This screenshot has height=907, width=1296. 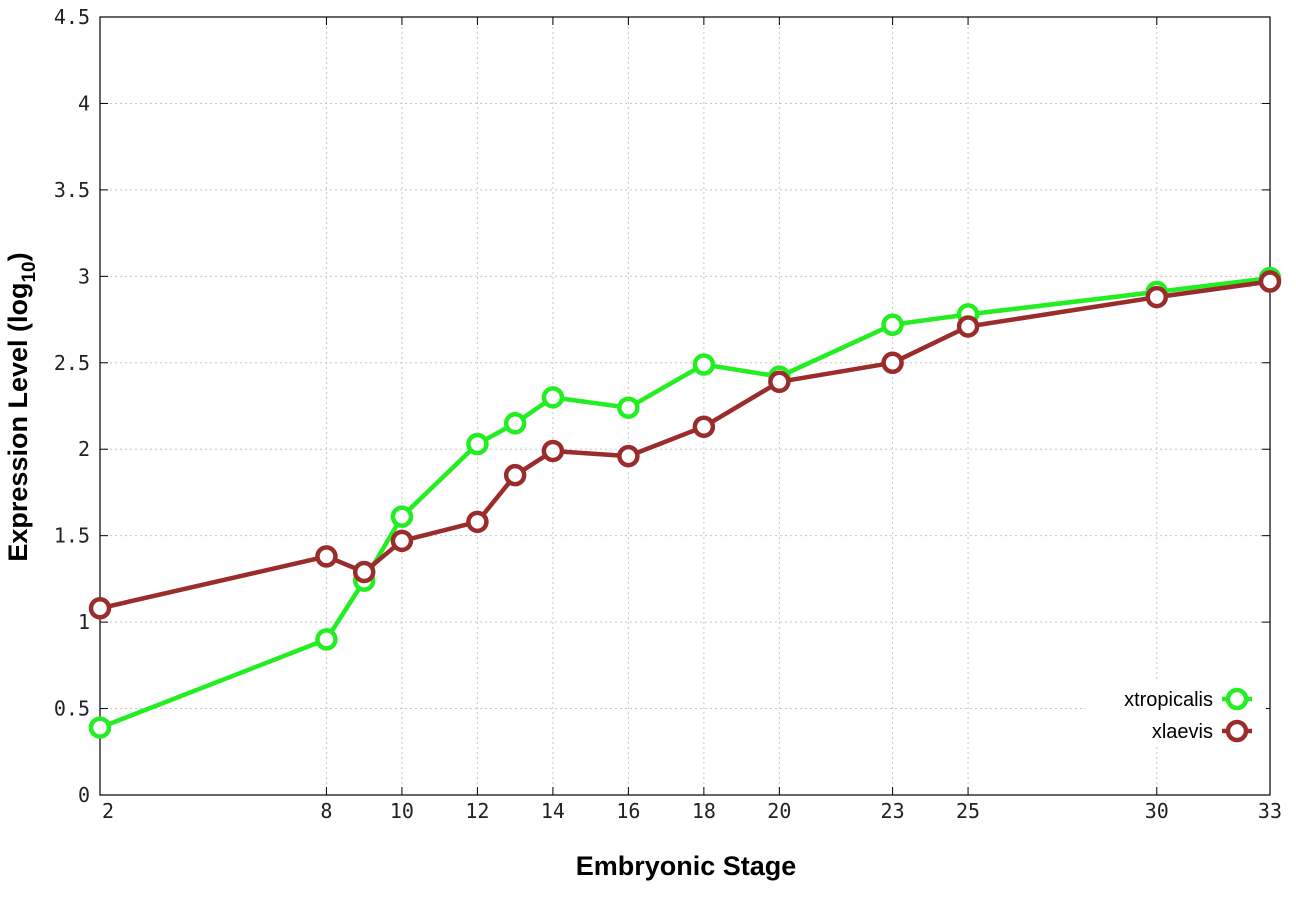 What do you see at coordinates (1168, 700) in the screenshot?
I see `legend-label-xtropicalis: xtropicalis` at bounding box center [1168, 700].